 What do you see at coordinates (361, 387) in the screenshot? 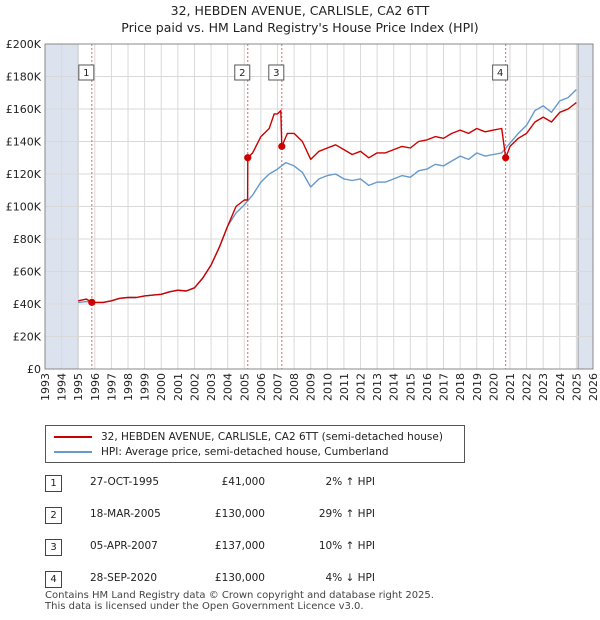
I see `x-tick-label: 2012` at bounding box center [361, 387].